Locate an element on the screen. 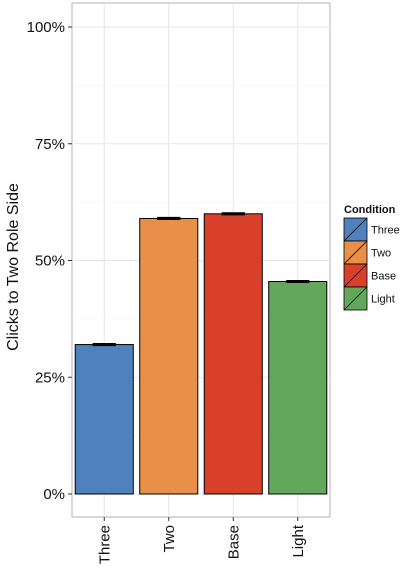 The height and width of the screenshot is (573, 403). legend-items: Three Two Base Light is located at coordinates (371, 264).